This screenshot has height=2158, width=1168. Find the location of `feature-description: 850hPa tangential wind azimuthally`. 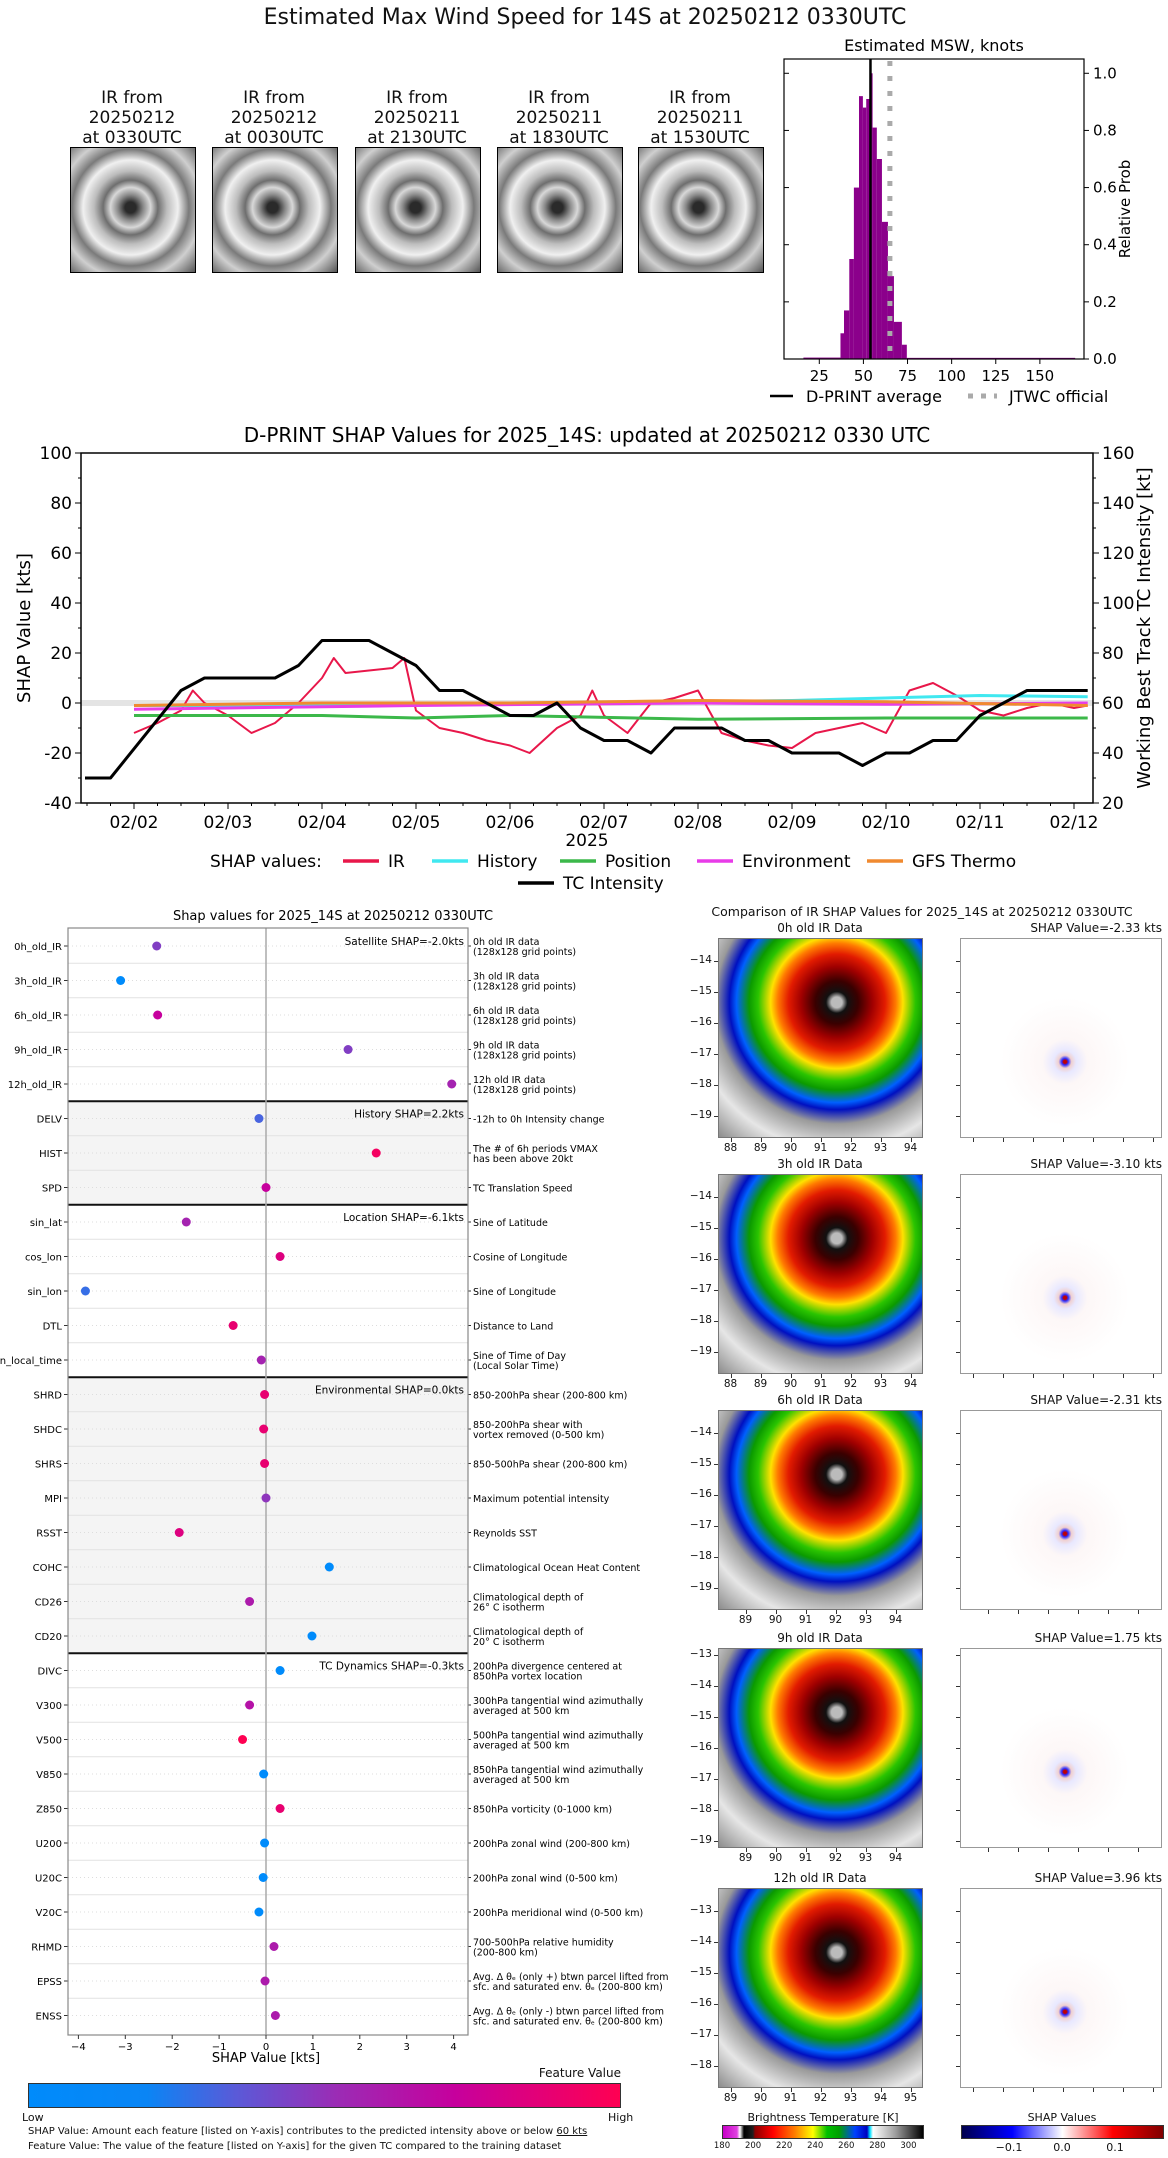

feature-description: 850hPa tangential wind azimuthally is located at coordinates (558, 1770).